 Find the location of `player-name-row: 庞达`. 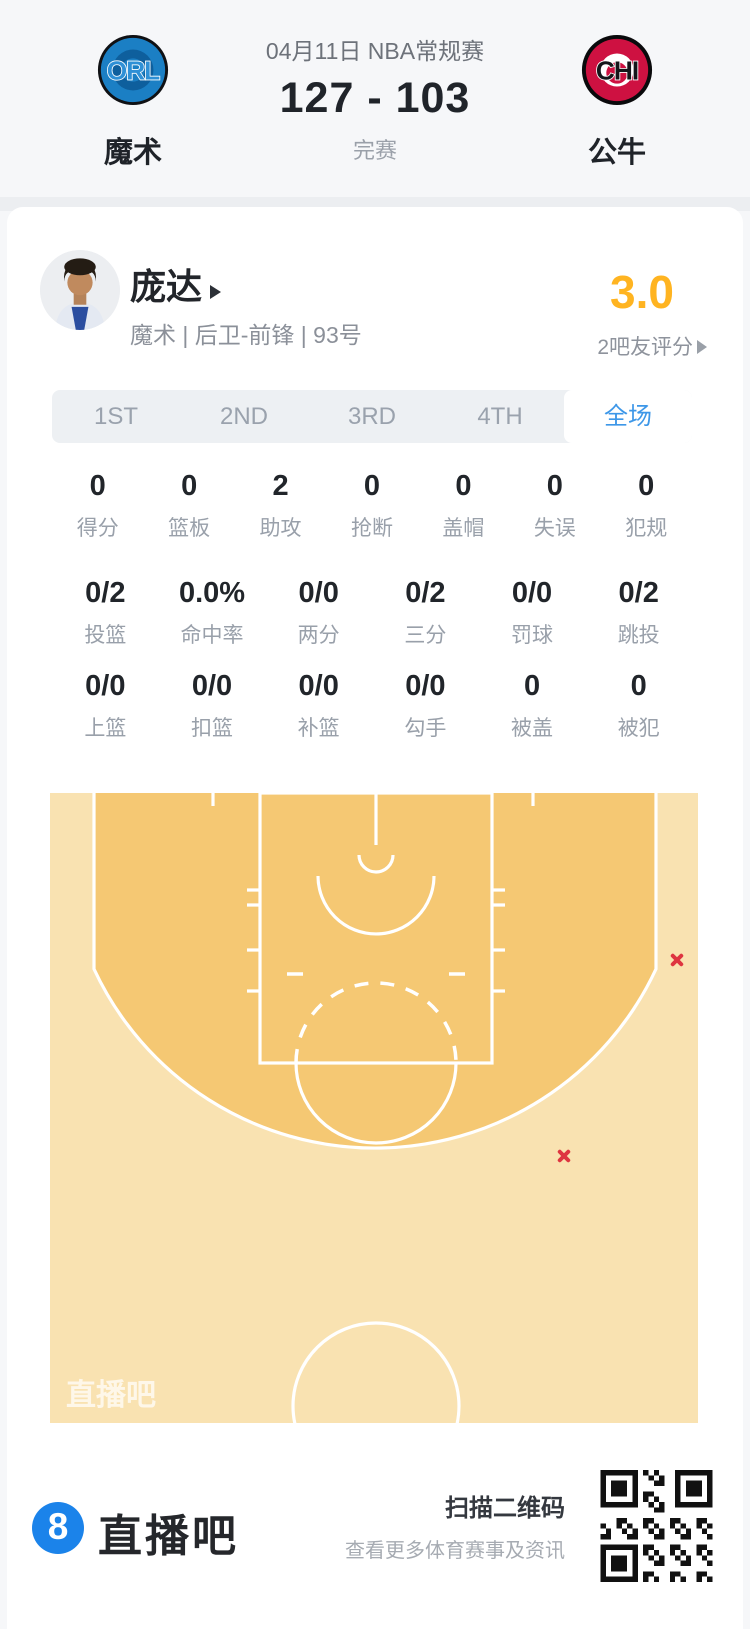

player-name-row: 庞达 is located at coordinates (176, 284).